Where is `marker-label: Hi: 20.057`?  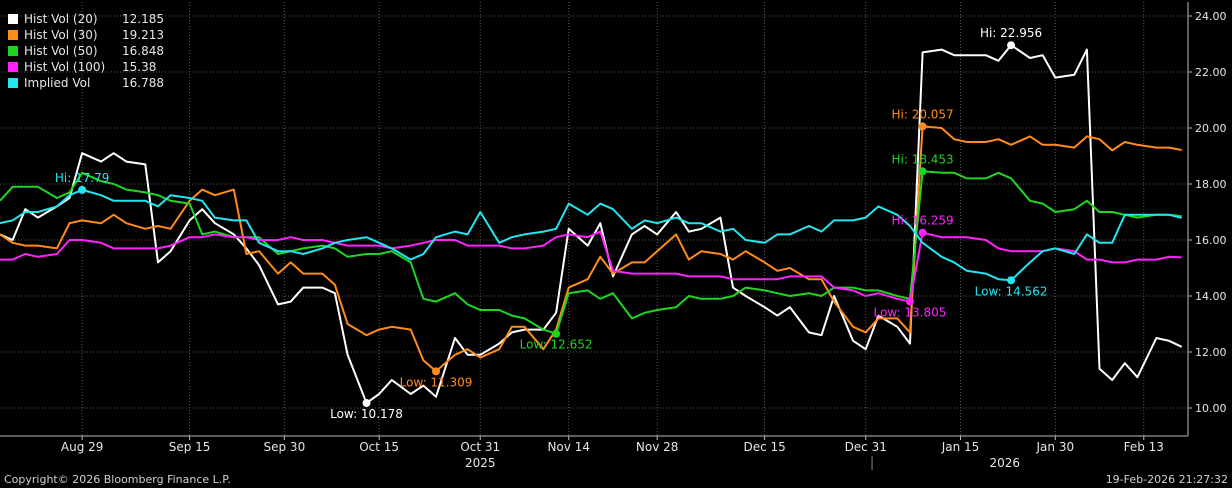 marker-label: Hi: 20.057 is located at coordinates (922, 114).